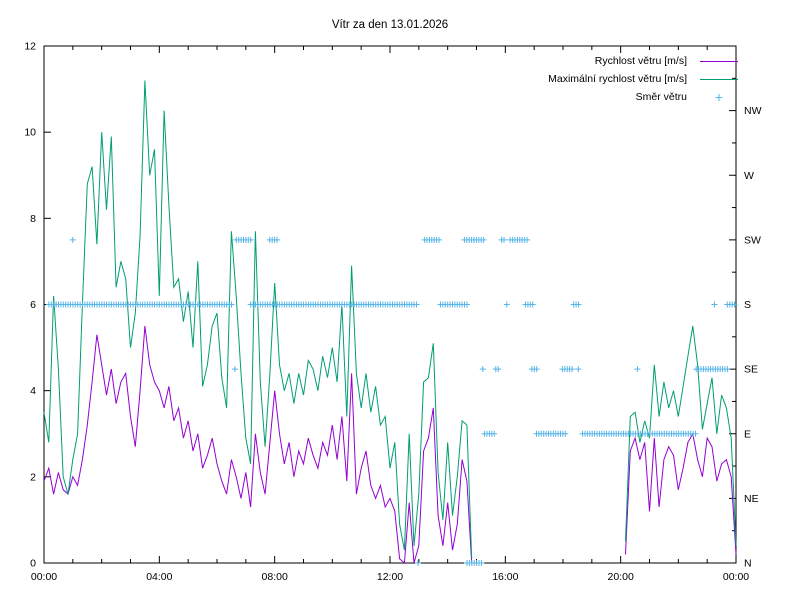 Image resolution: width=800 pixels, height=600 pixels. I want to click on y-tick-label: 10, so click(30, 133).